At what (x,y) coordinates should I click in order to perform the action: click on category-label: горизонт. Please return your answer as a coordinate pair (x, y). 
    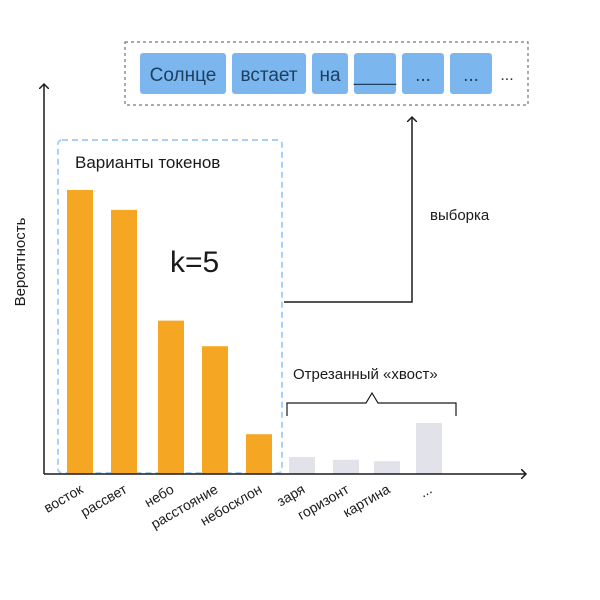
    Looking at the image, I should click on (323, 501).